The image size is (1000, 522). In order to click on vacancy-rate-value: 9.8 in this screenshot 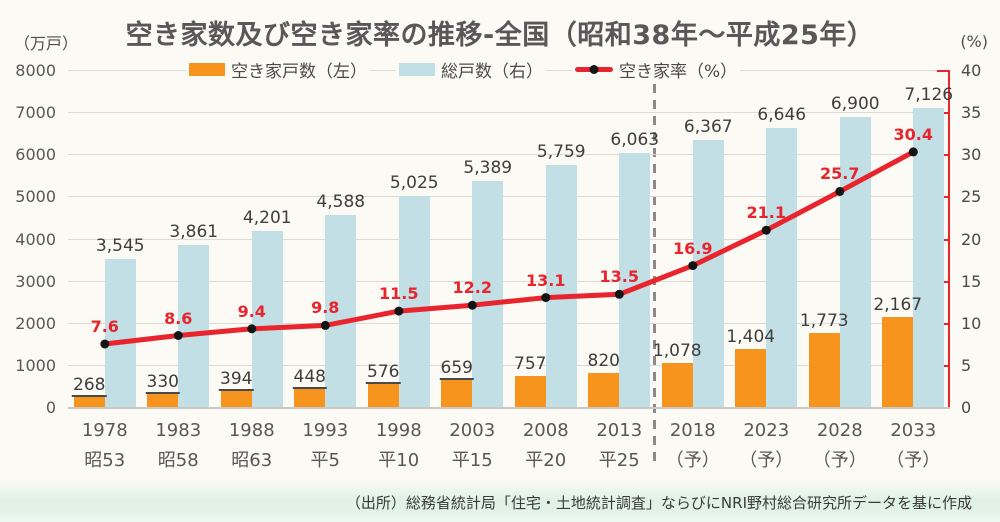, I will do `click(325, 308)`.